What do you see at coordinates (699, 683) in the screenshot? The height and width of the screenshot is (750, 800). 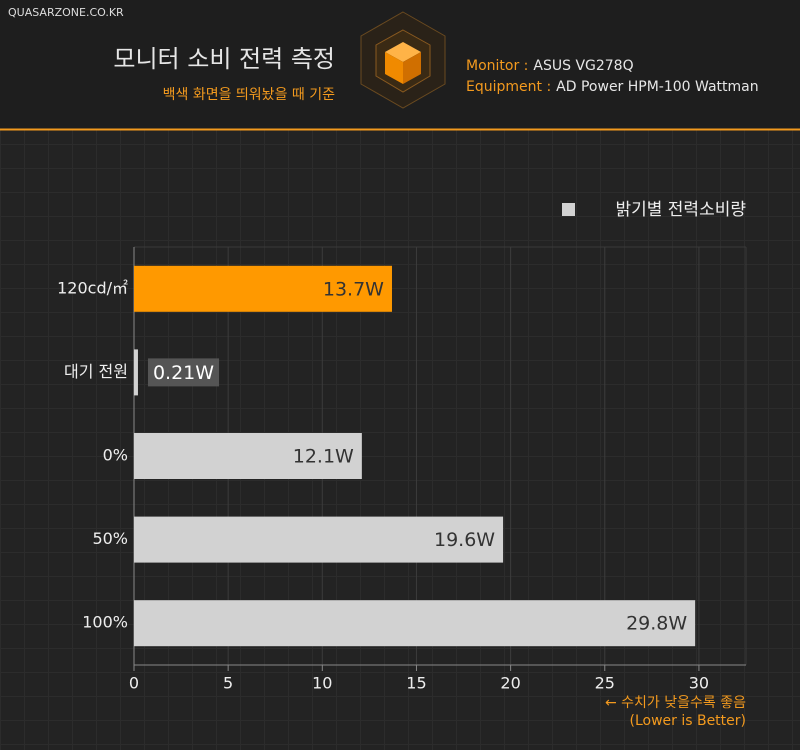 I see `x-tick-label: 30` at bounding box center [699, 683].